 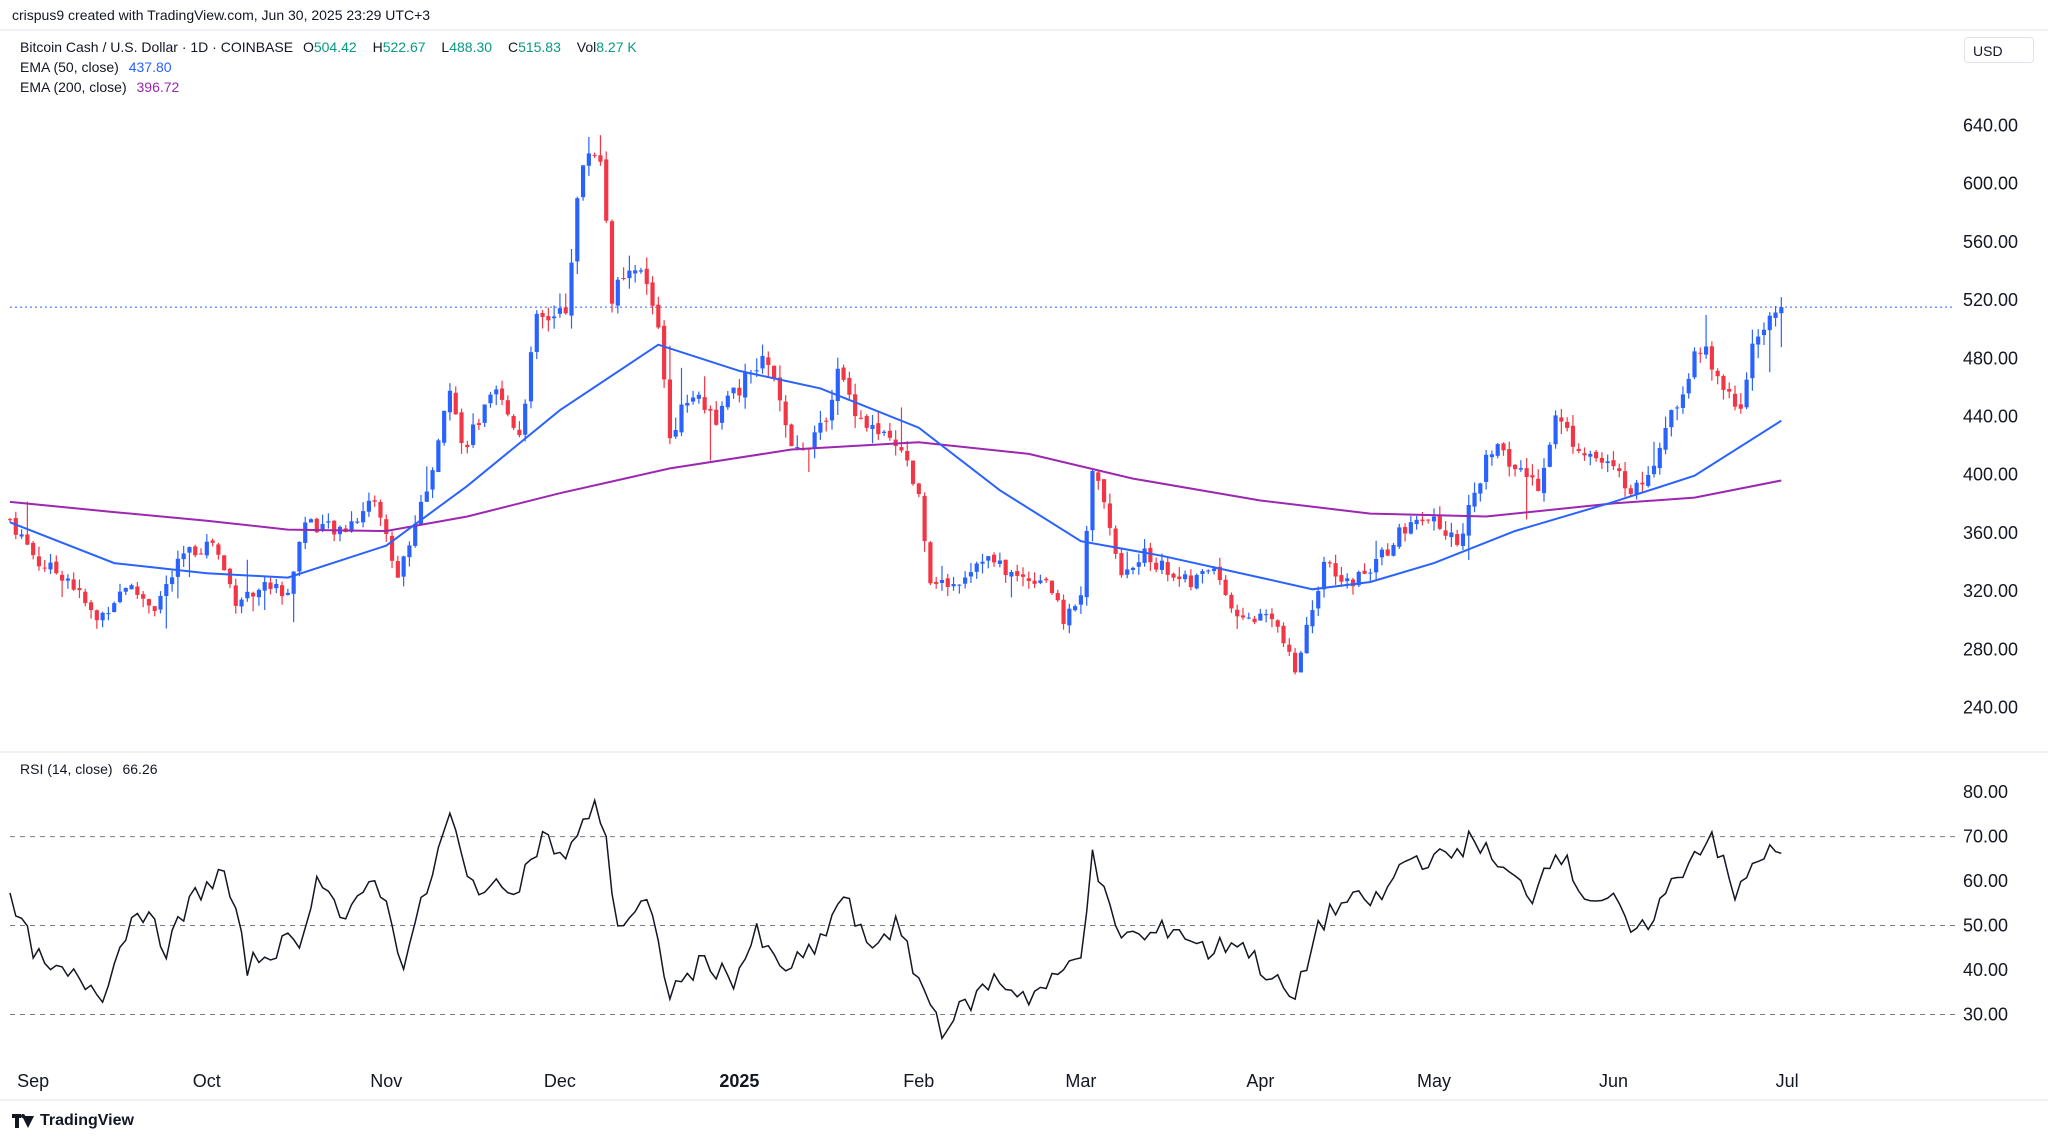 I want to click on tradingview-logo-icon, so click(x=23, y=1121).